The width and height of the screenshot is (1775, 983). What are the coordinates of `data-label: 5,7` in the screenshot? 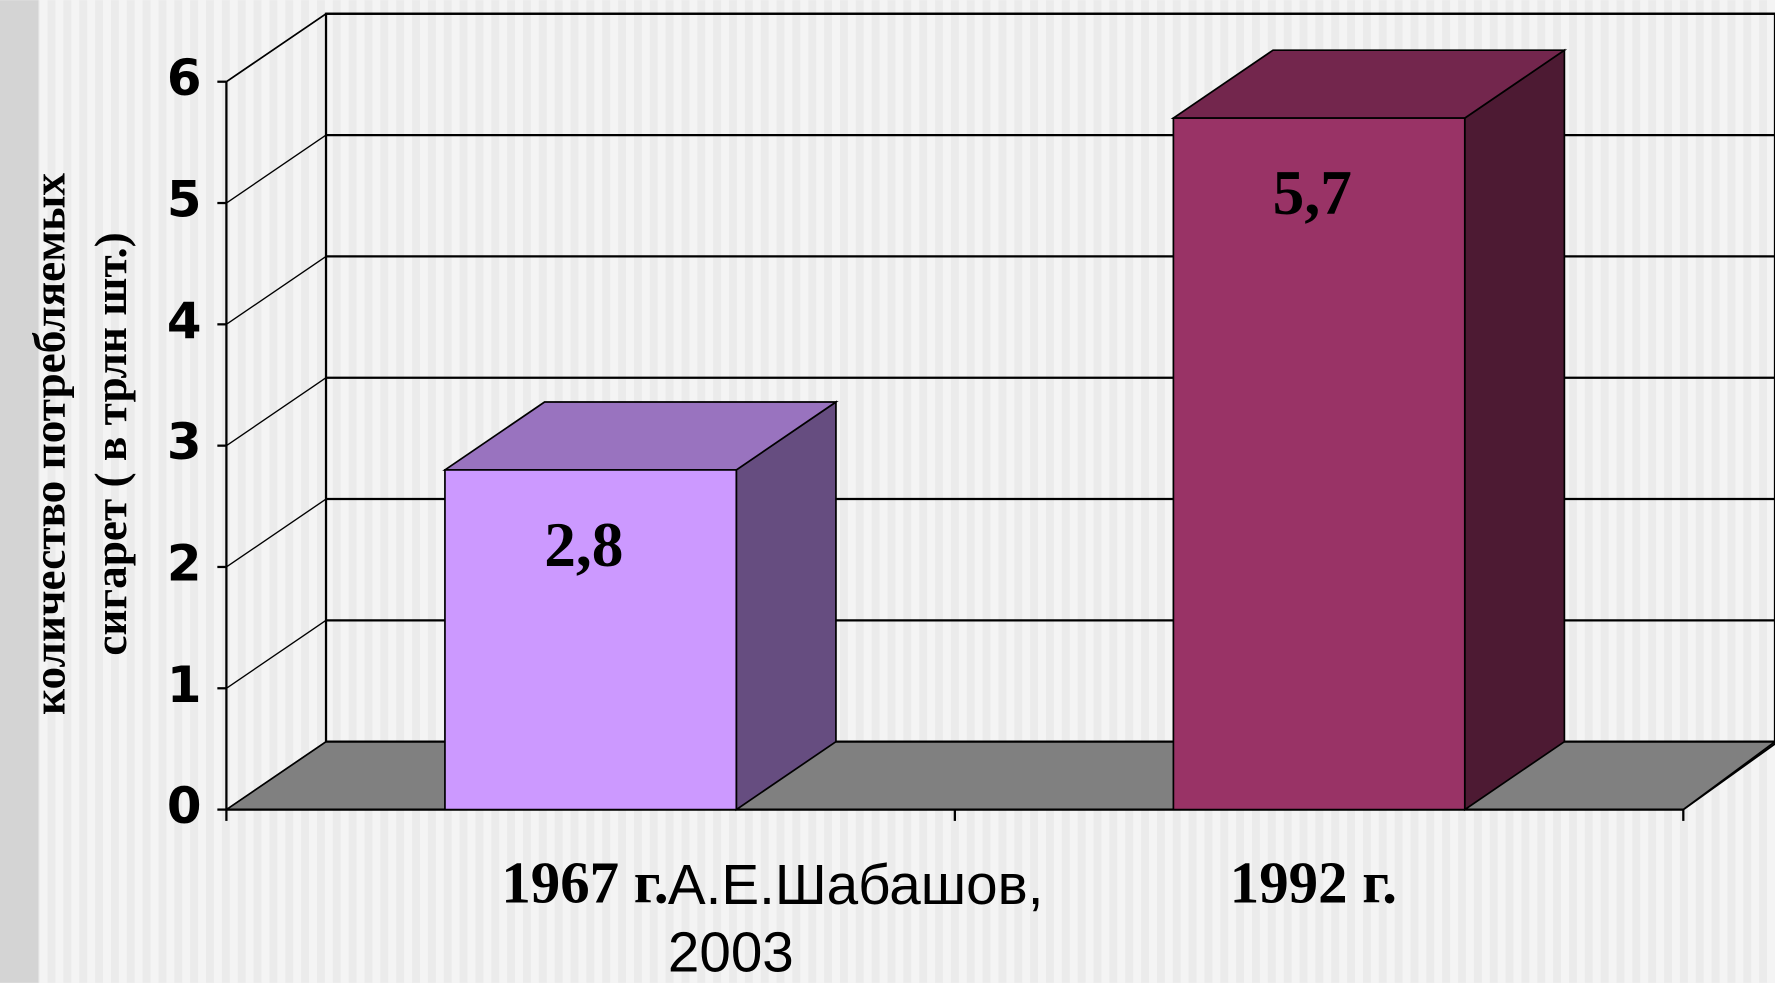 It's located at (1312, 193).